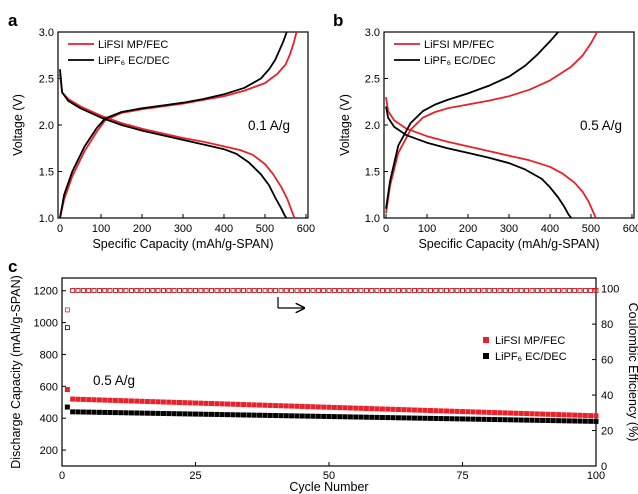  What do you see at coordinates (142, 229) in the screenshot?
I see `x-tick-label: 200` at bounding box center [142, 229].